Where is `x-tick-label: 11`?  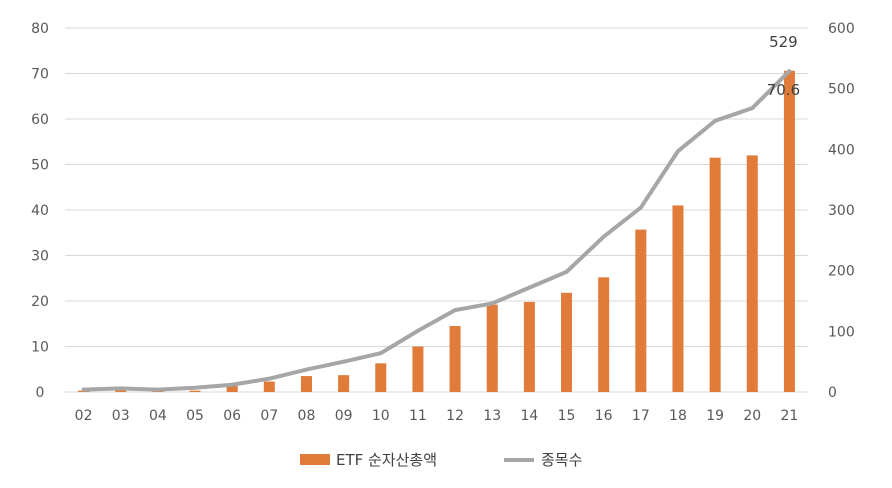 x-tick-label: 11 is located at coordinates (418, 416).